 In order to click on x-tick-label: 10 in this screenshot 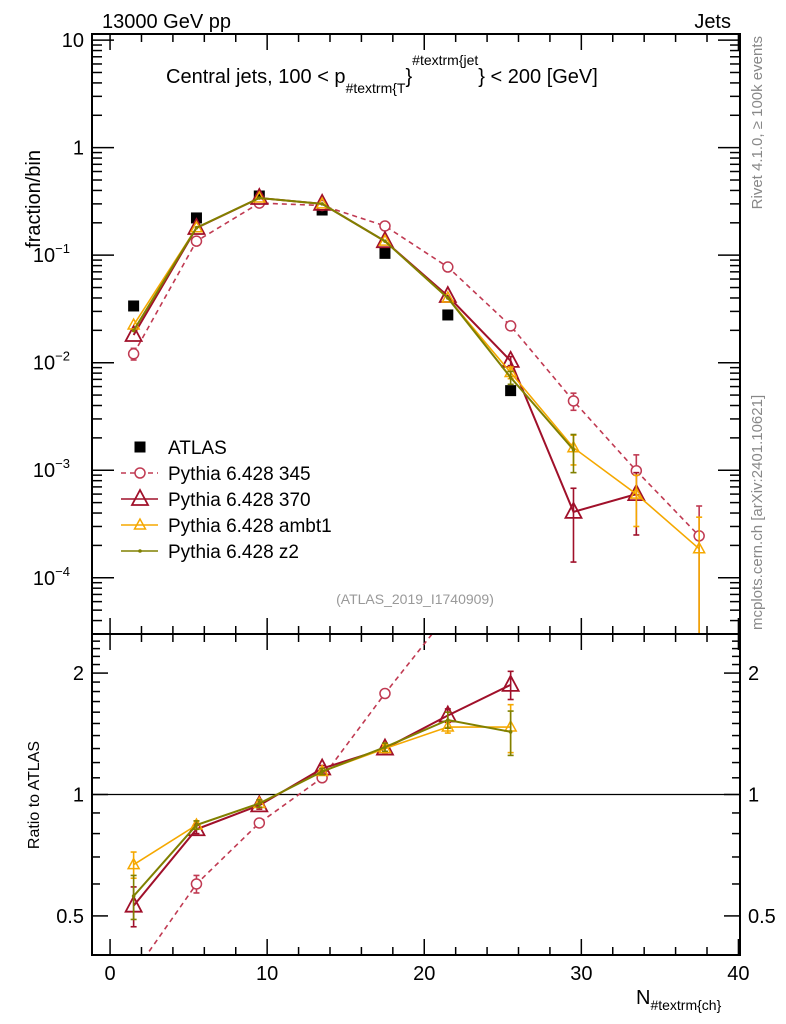, I will do `click(267, 974)`.